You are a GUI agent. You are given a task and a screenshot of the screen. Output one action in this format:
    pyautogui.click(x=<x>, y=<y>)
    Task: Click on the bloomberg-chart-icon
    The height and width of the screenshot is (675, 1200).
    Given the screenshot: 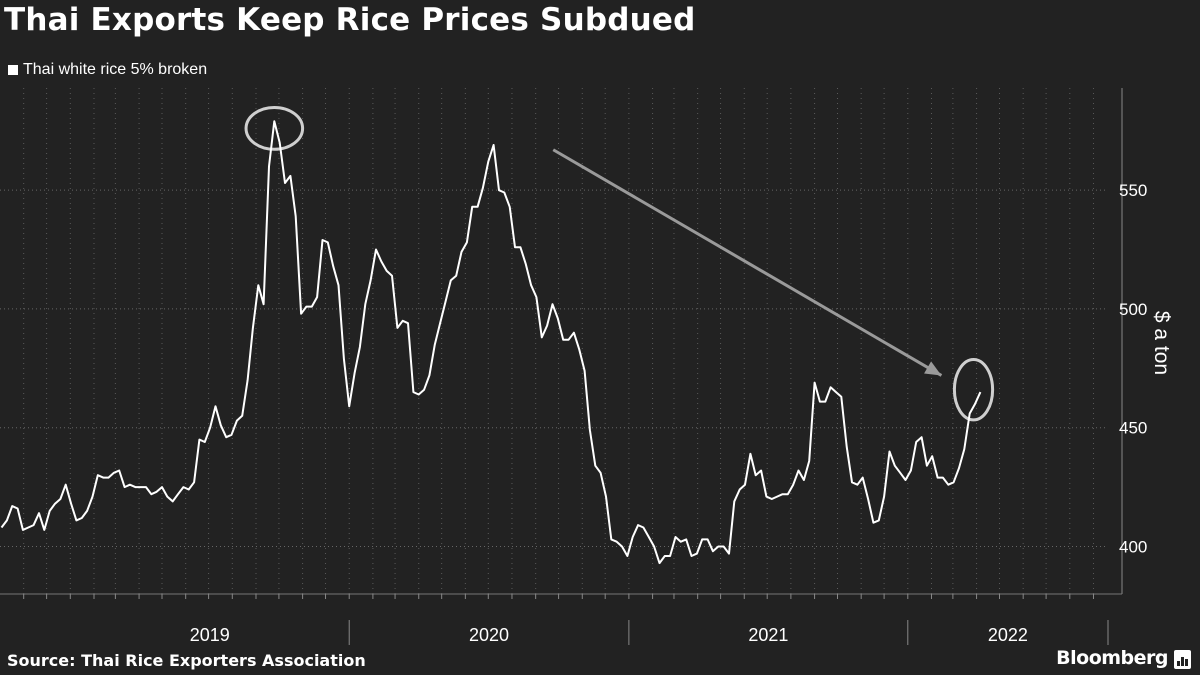 What is the action you would take?
    pyautogui.click(x=1182, y=659)
    